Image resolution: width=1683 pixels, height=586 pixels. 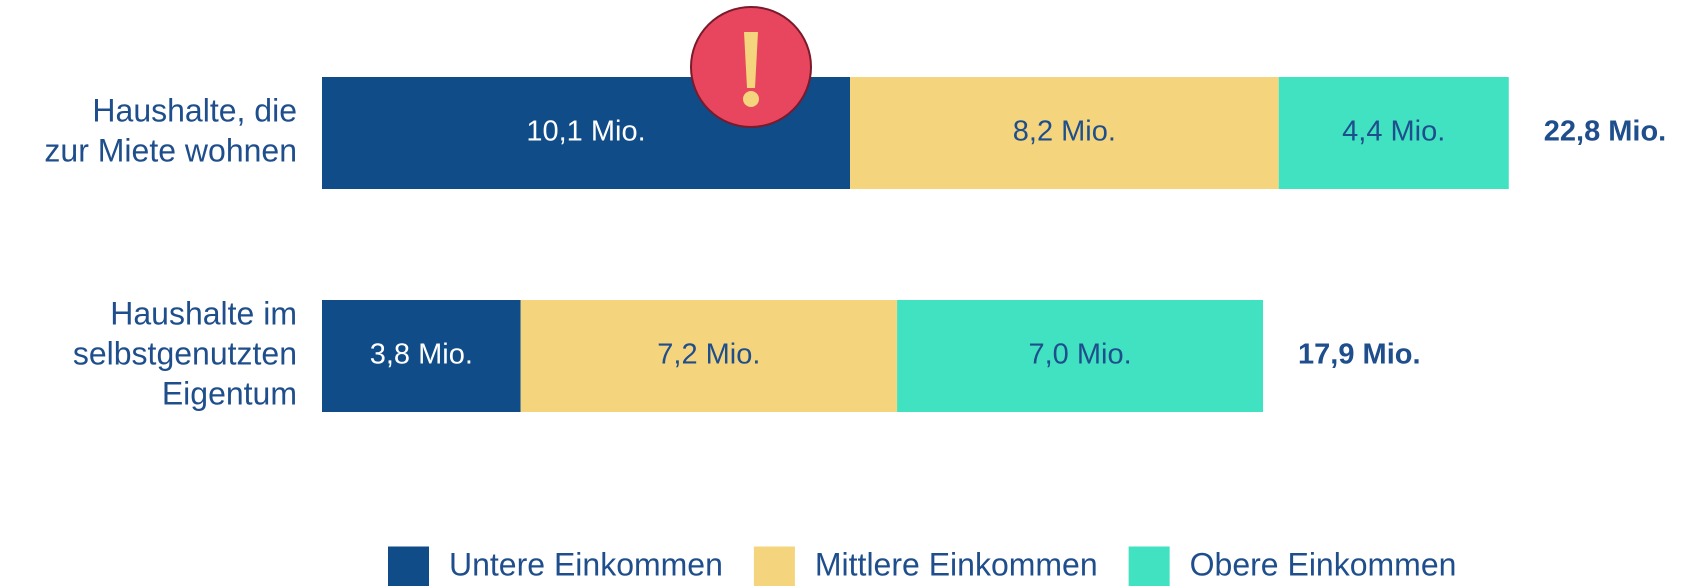 I want to click on legend-label: Untere Einkommen, so click(x=586, y=564).